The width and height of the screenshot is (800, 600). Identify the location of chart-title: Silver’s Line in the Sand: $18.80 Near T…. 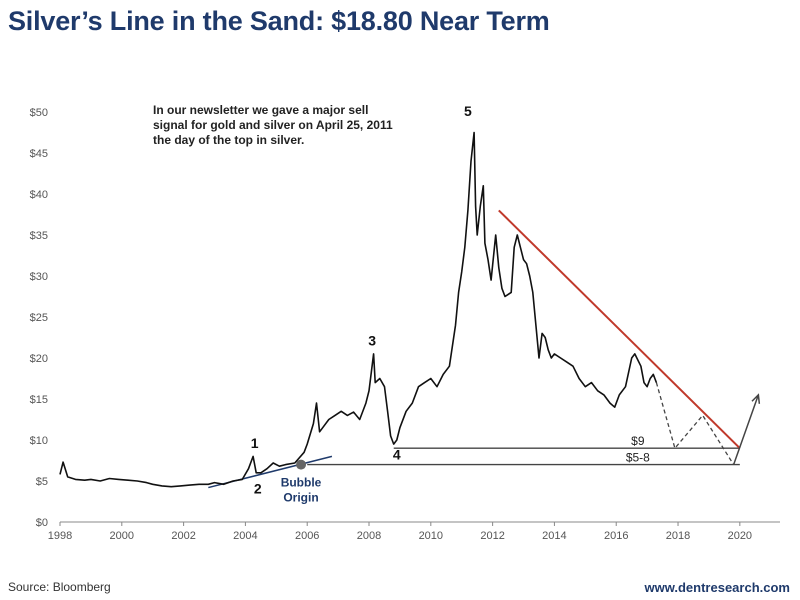
(279, 21).